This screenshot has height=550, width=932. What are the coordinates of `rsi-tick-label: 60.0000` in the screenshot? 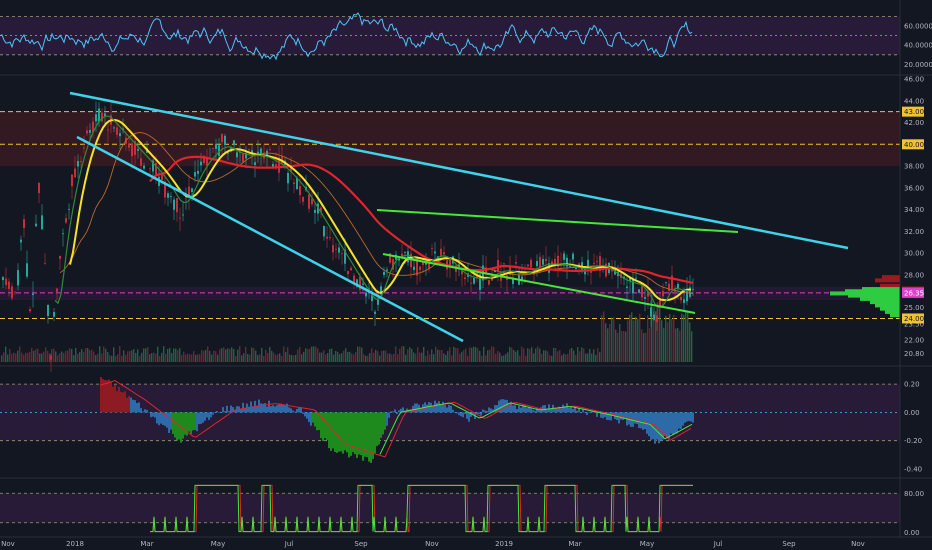 It's located at (918, 27).